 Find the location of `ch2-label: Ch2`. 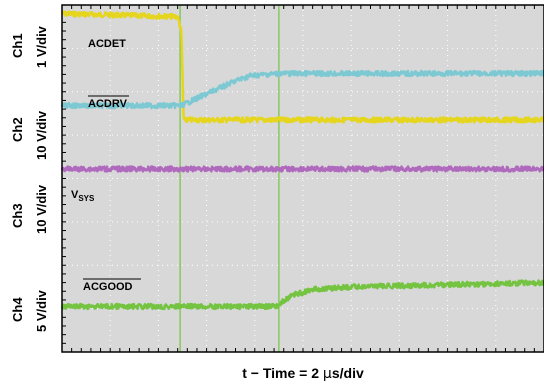

ch2-label: Ch2 is located at coordinates (17, 129).